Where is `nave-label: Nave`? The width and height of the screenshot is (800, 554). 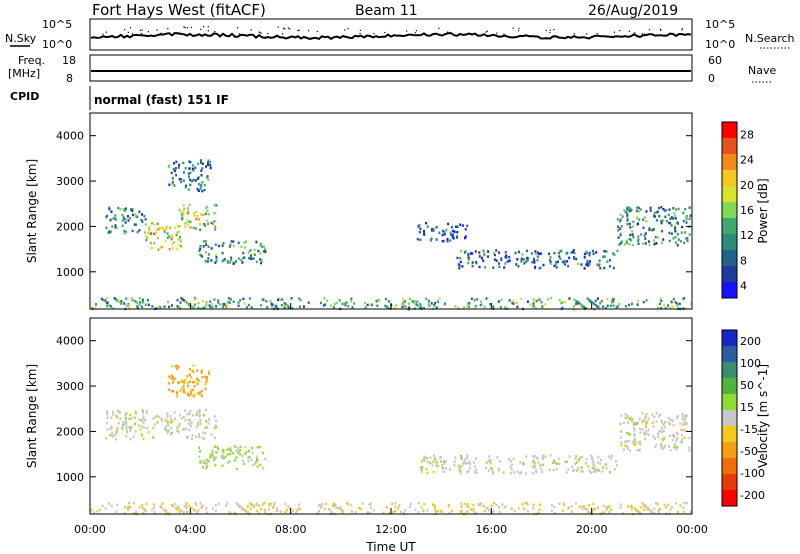 nave-label: Nave is located at coordinates (762, 70).